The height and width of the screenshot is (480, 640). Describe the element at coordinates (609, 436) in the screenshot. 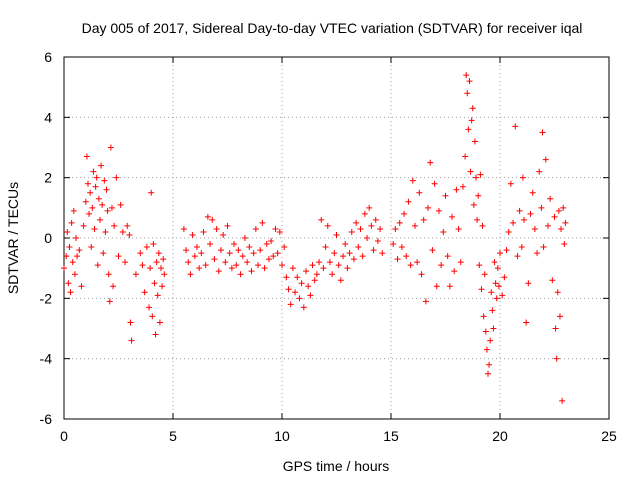

I see `x-tick-label: 25` at that location.